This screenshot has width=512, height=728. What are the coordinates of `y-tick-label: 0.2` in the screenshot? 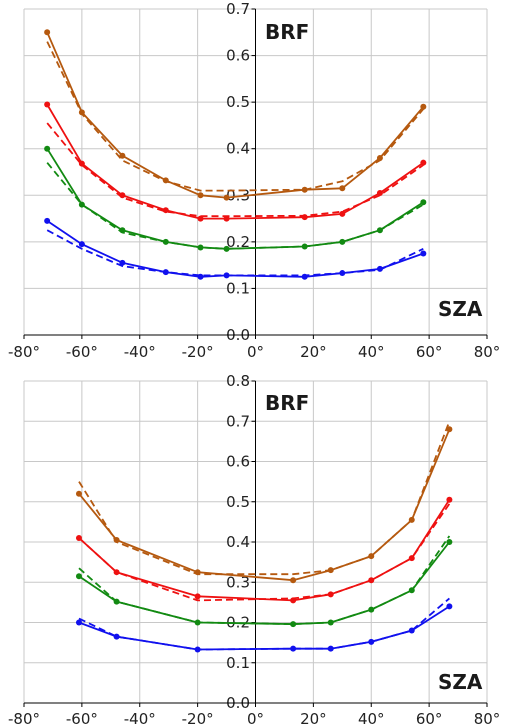 It's located at (238, 242).